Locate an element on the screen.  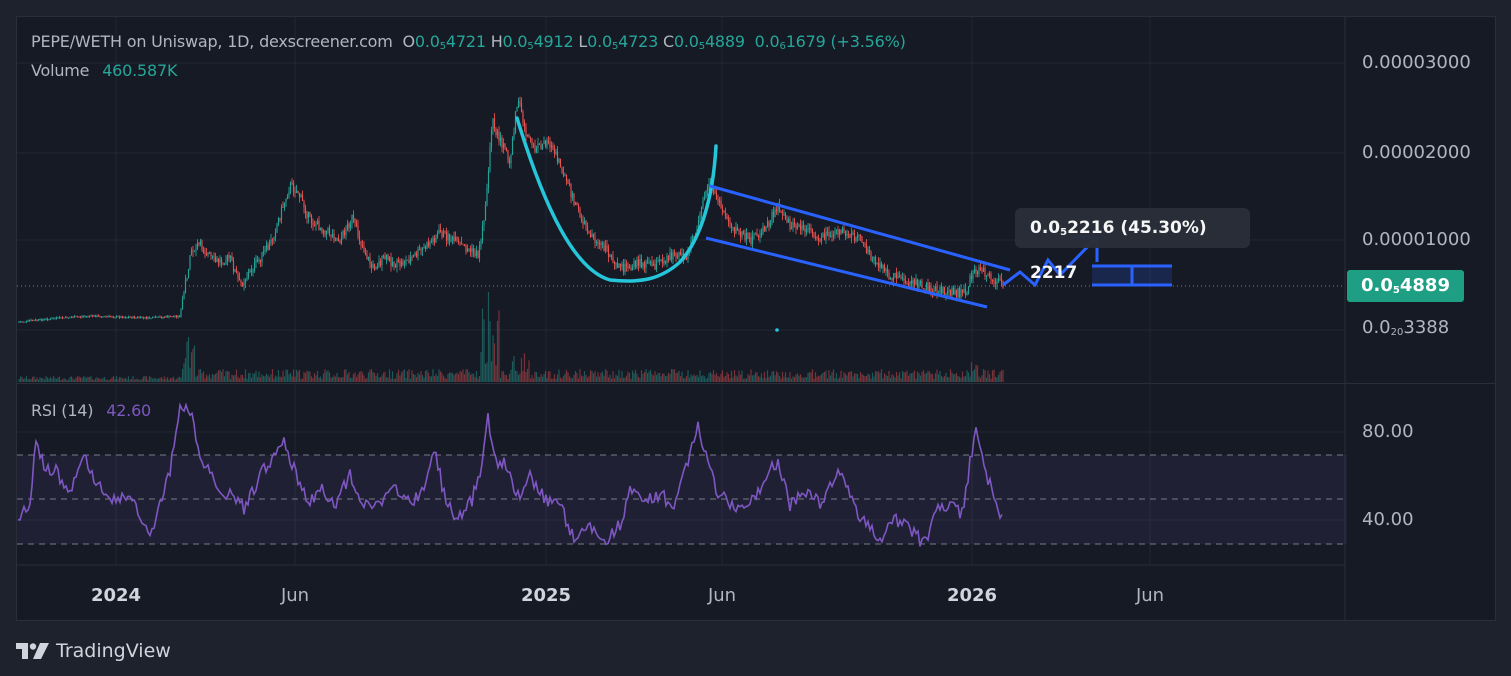
rsi-axis-label: 80.00 is located at coordinates (1388, 431).